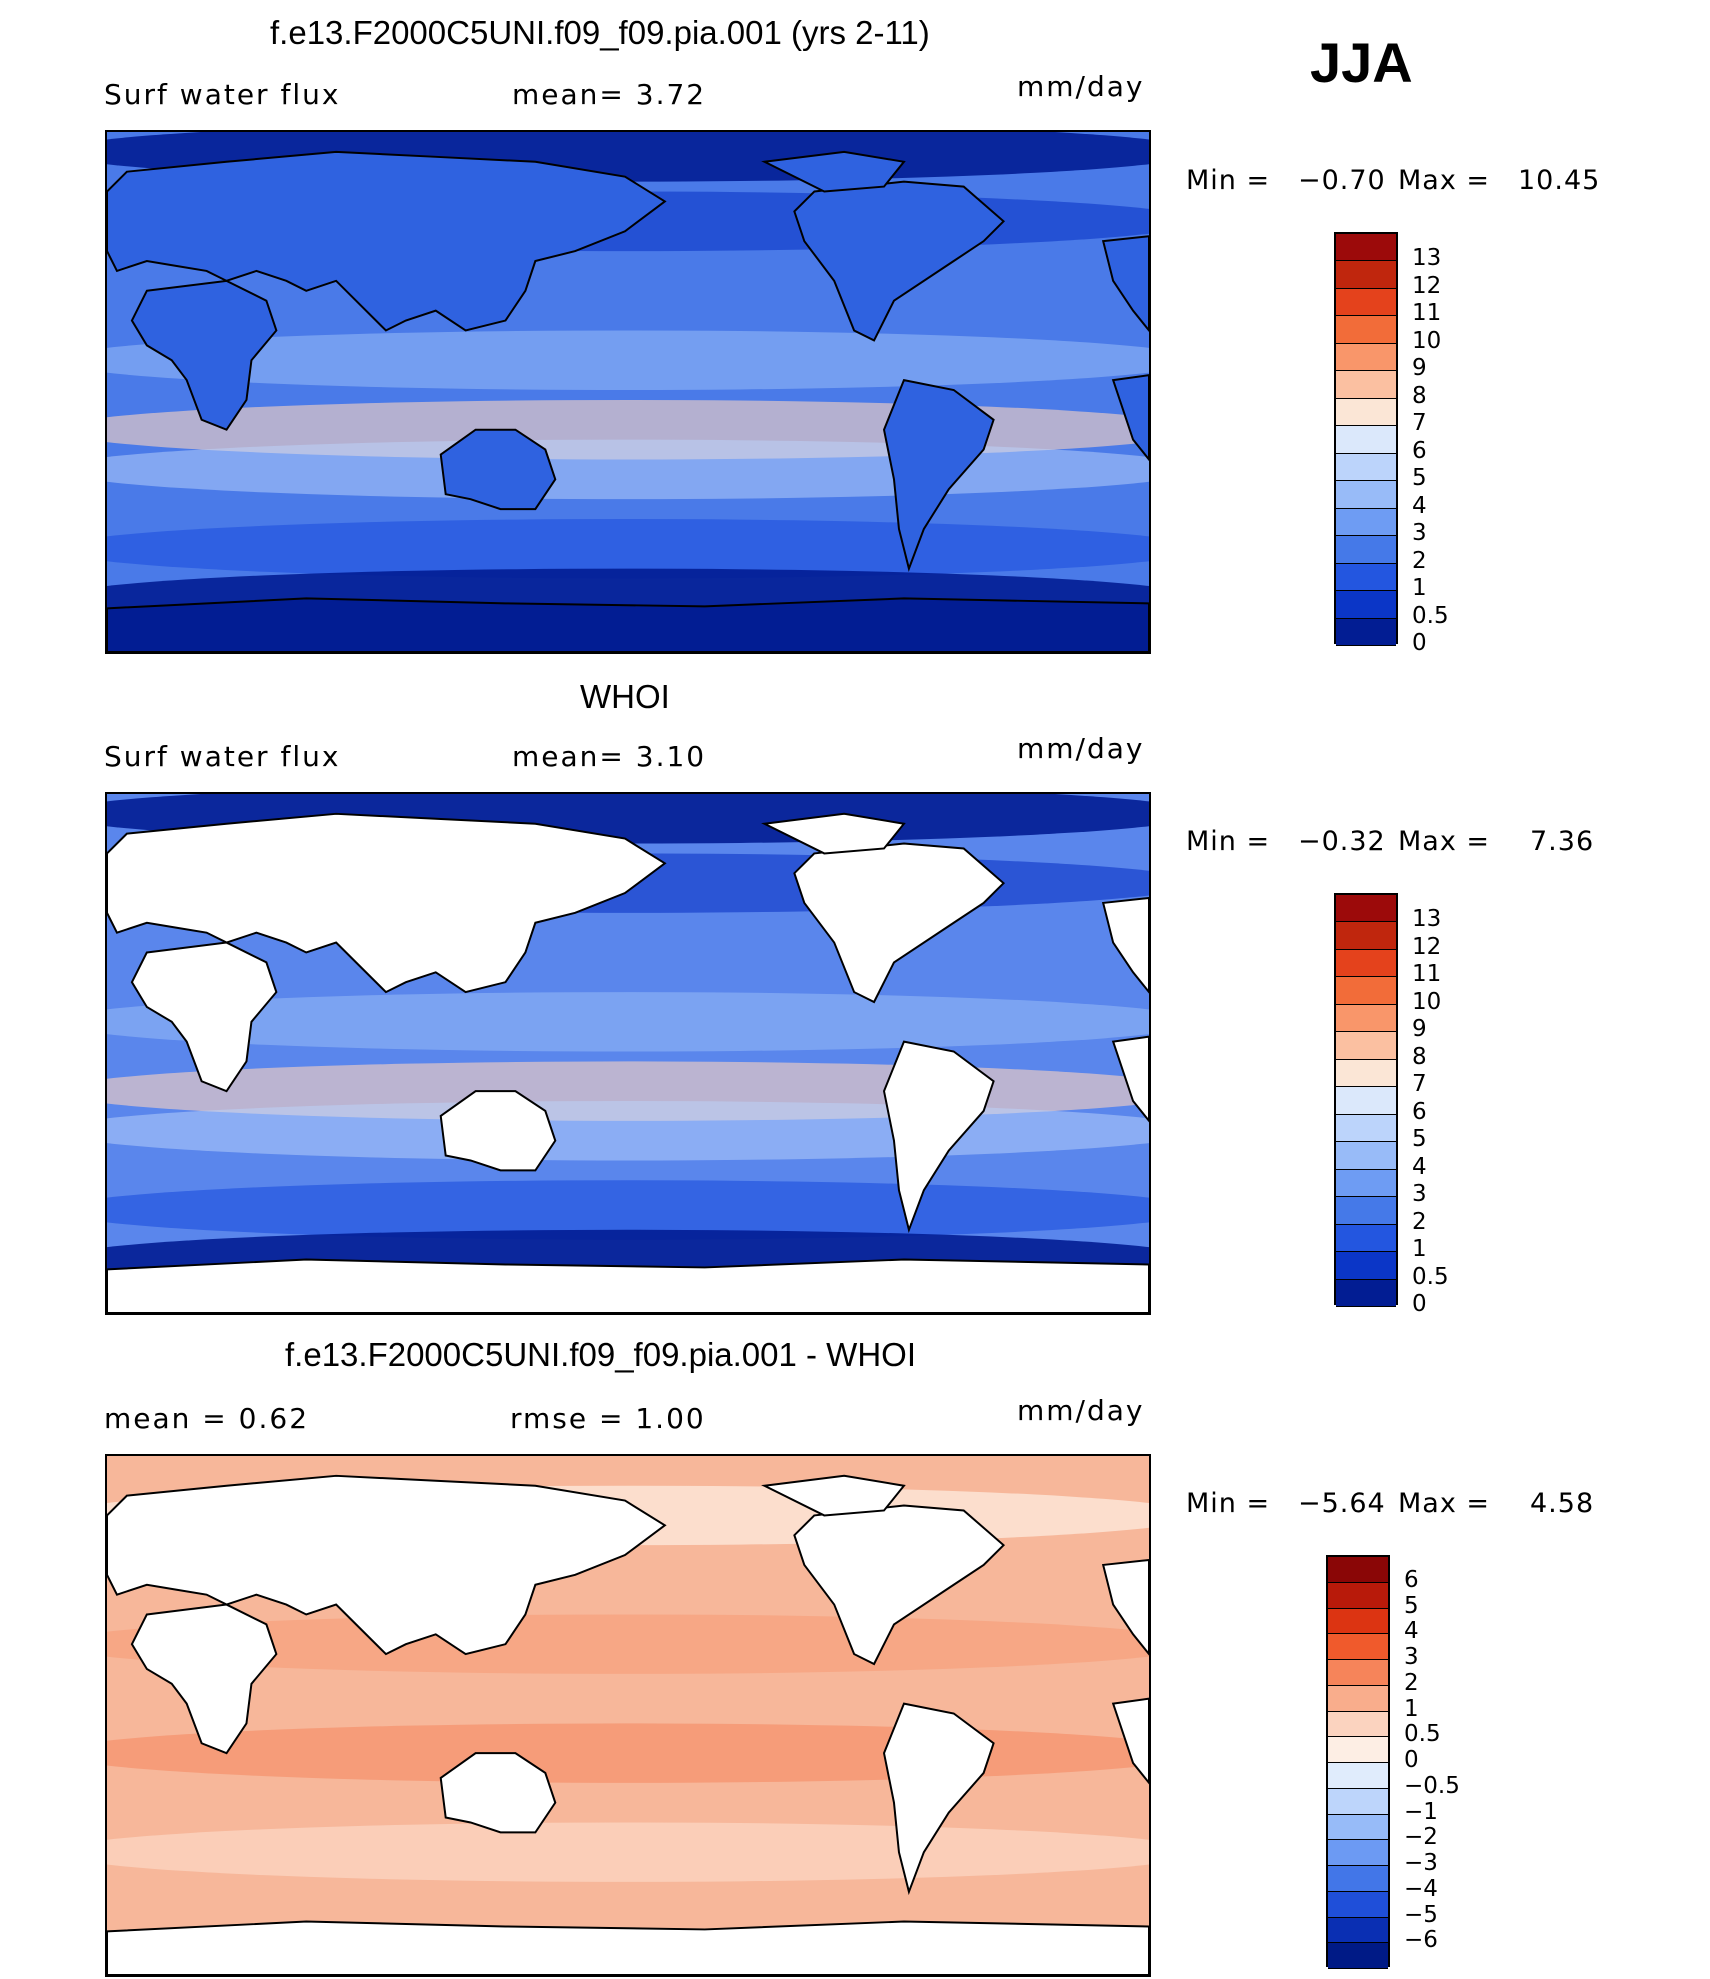  Describe the element at coordinates (1421, 1888) in the screenshot. I see `colorbar-tick-label: −4` at that location.